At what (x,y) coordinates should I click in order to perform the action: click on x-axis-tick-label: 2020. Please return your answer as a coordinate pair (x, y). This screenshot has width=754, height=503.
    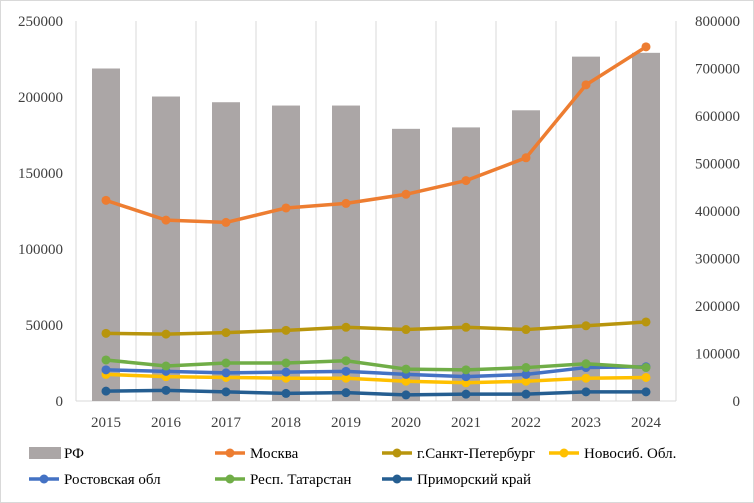
    Looking at the image, I should click on (406, 423).